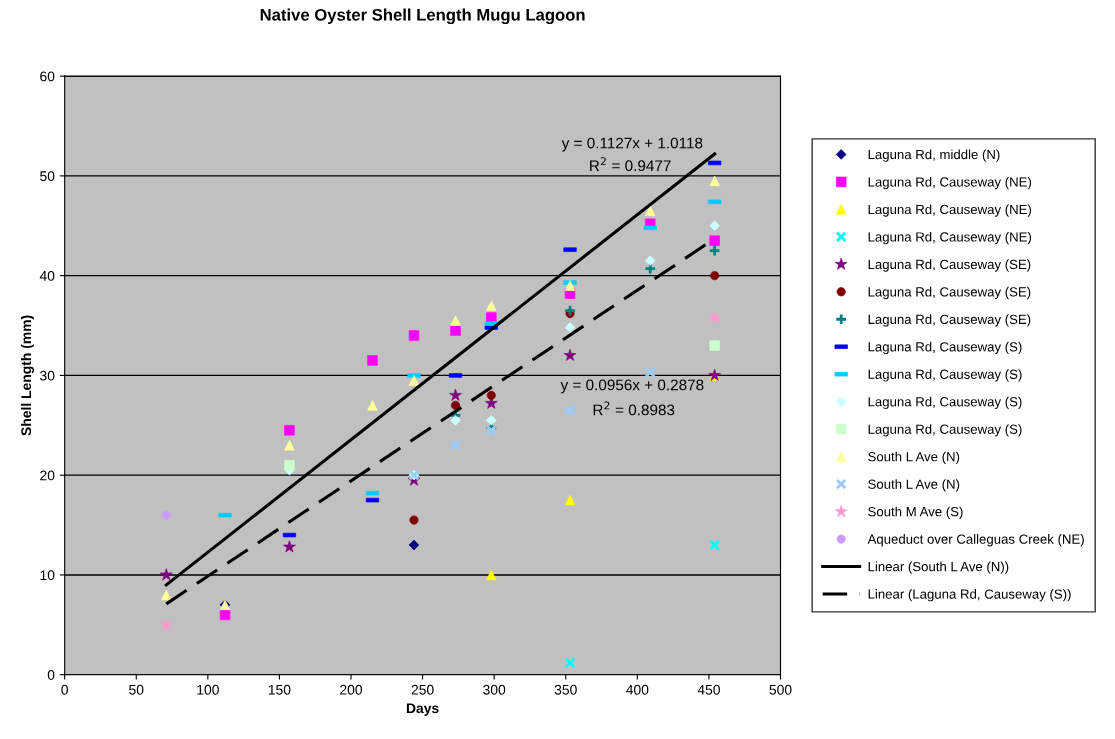 The height and width of the screenshot is (739, 1115). Describe the element at coordinates (351, 689) in the screenshot. I see `x-tick-label: 200` at that location.